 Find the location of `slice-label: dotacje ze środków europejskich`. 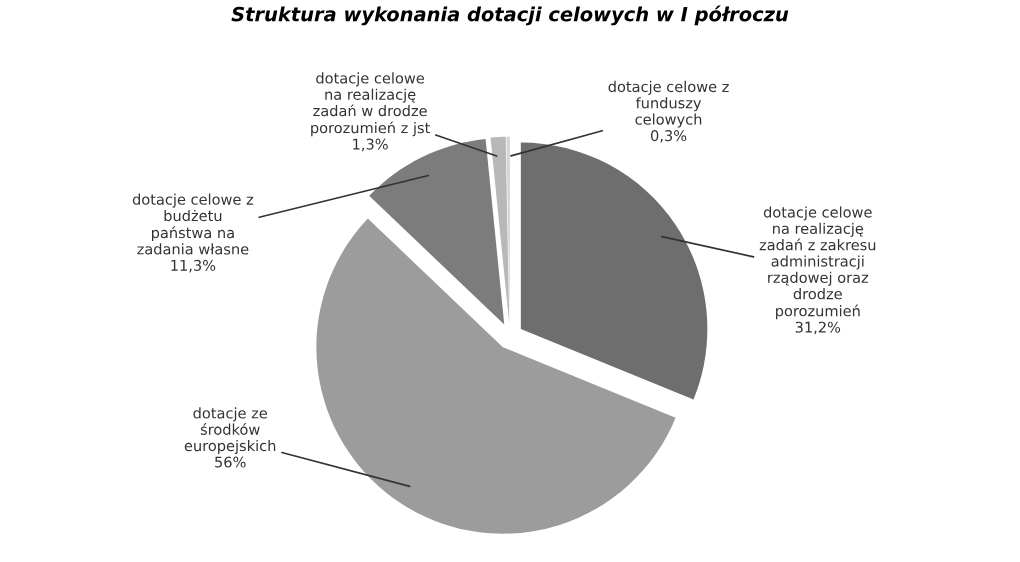

slice-label: dotacje ze środków europejskich is located at coordinates (230, 431).